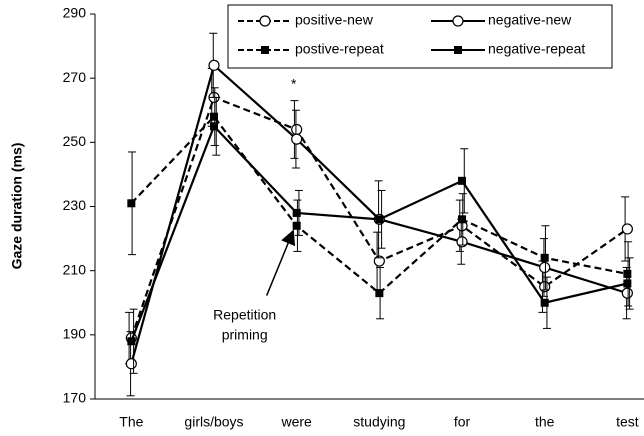 Image resolution: width=644 pixels, height=436 pixels. I want to click on annotation-arrow, so click(280, 262).